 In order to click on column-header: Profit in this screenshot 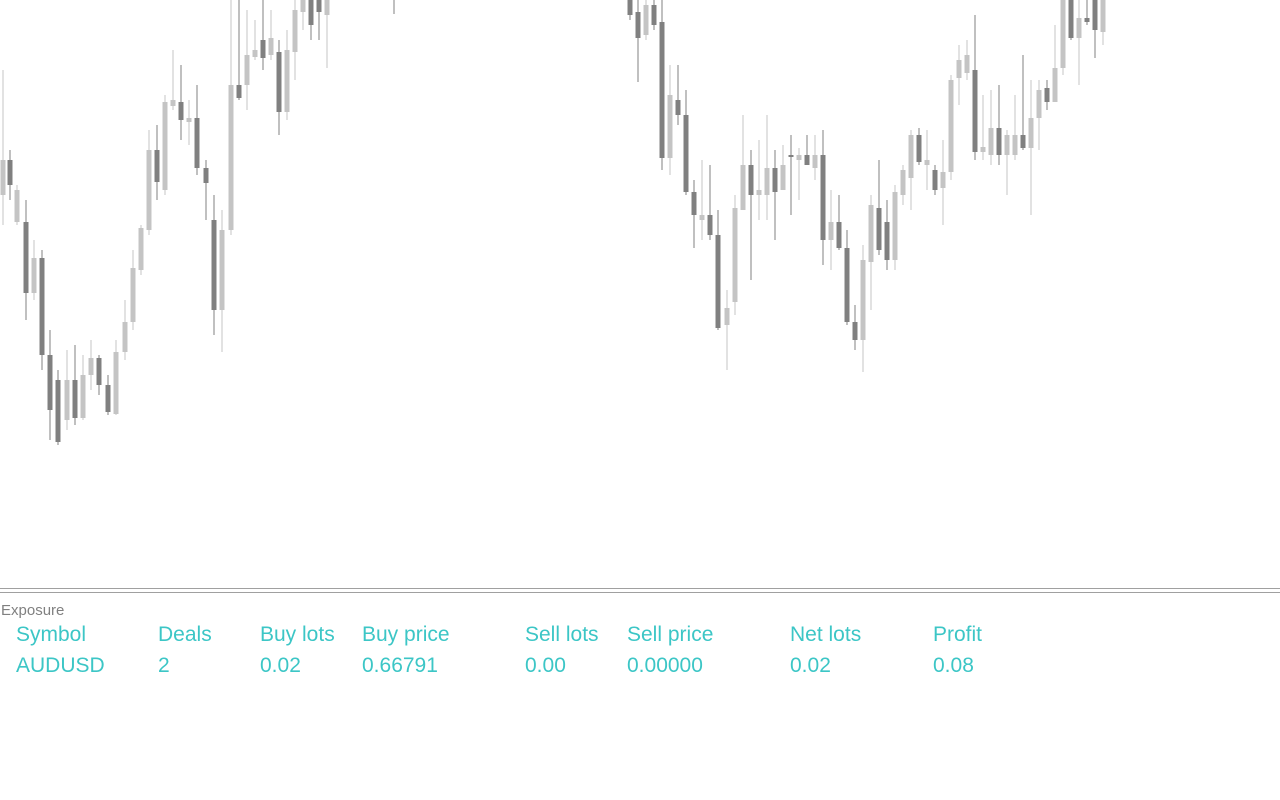, I will do `click(958, 634)`.